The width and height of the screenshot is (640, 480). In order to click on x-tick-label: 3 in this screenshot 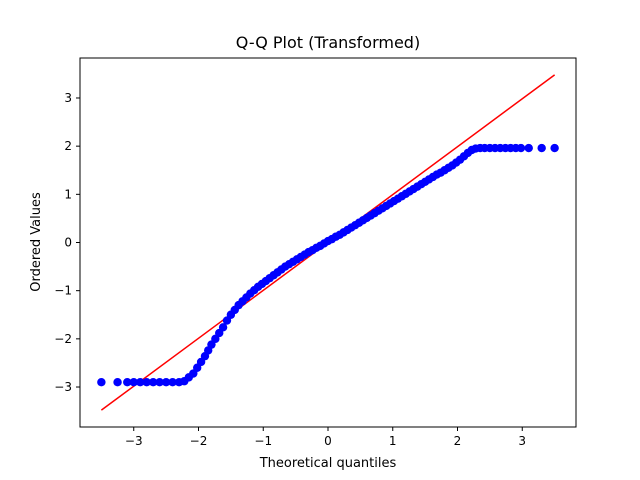, I will do `click(522, 441)`.